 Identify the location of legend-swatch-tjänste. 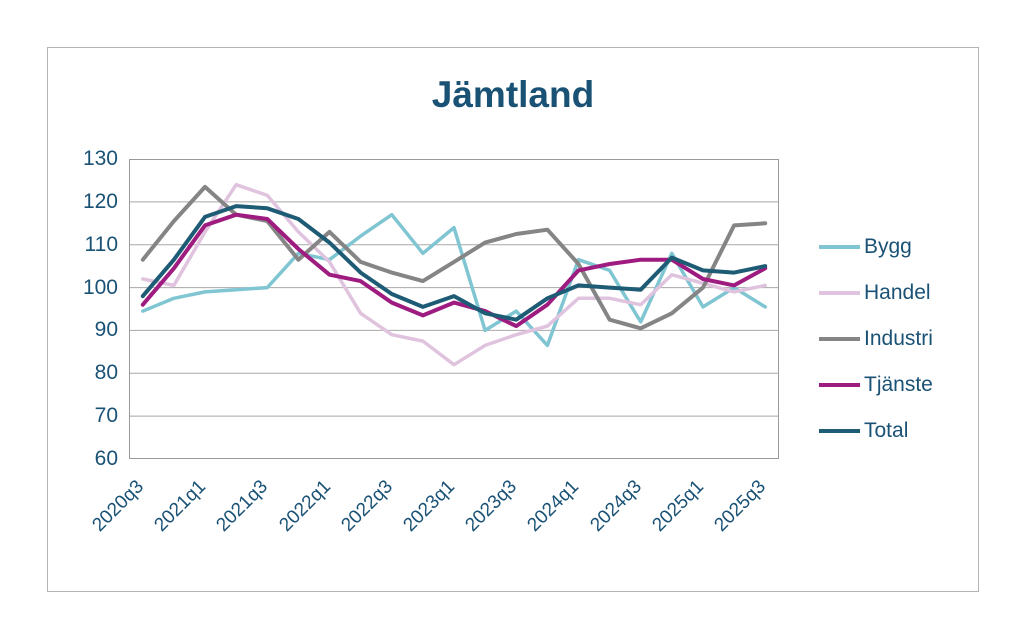
(839, 384).